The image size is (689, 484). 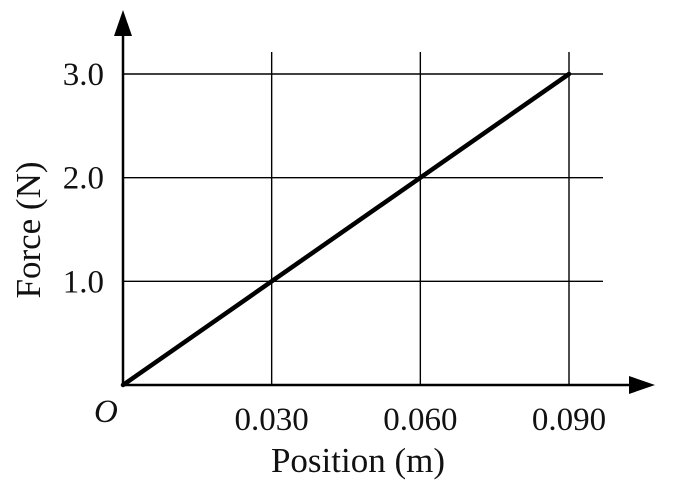 What do you see at coordinates (358, 460) in the screenshot?
I see `x-axis-title: Position (m)` at bounding box center [358, 460].